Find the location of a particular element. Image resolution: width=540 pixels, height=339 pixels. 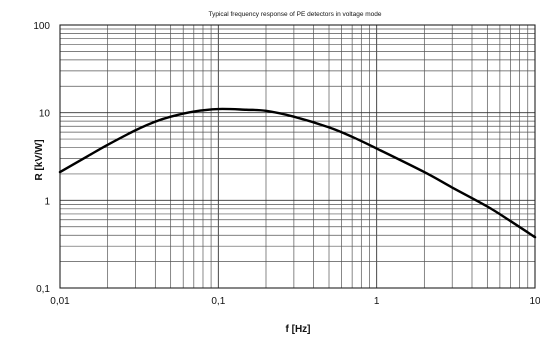

y-tick-label: 10 is located at coordinates (45, 114).